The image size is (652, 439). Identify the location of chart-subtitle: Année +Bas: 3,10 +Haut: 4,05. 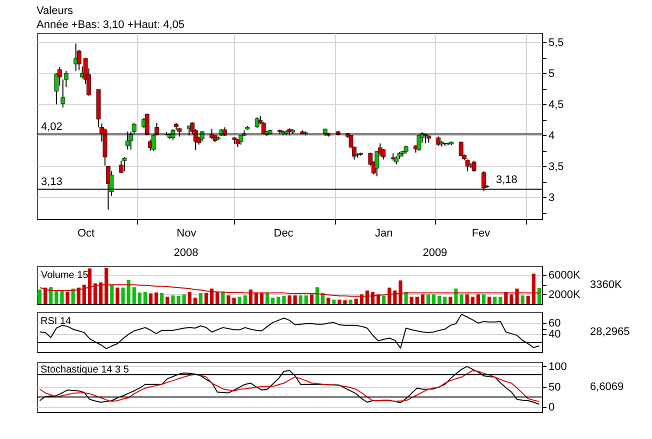
(110, 25).